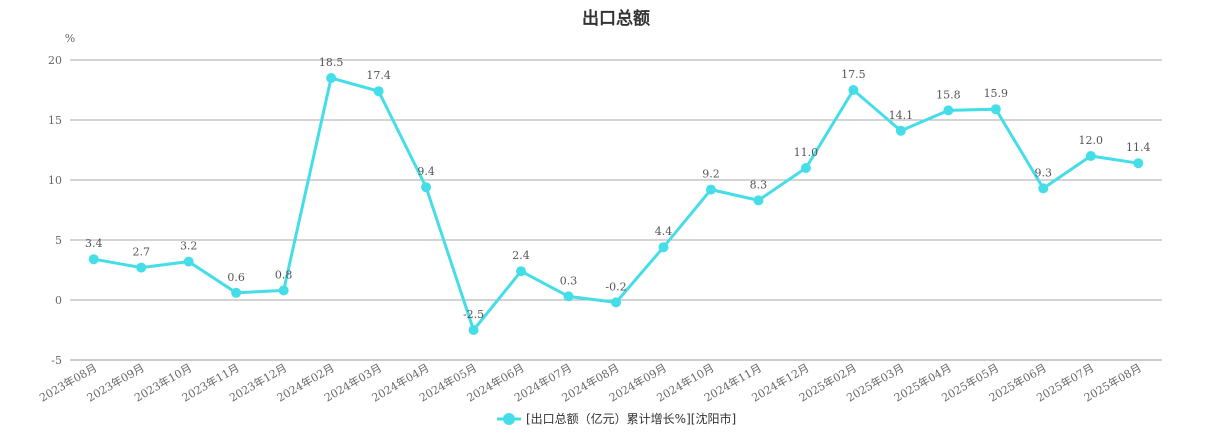 The image size is (1232, 440). I want to click on y-tick-label: 20, so click(55, 60).